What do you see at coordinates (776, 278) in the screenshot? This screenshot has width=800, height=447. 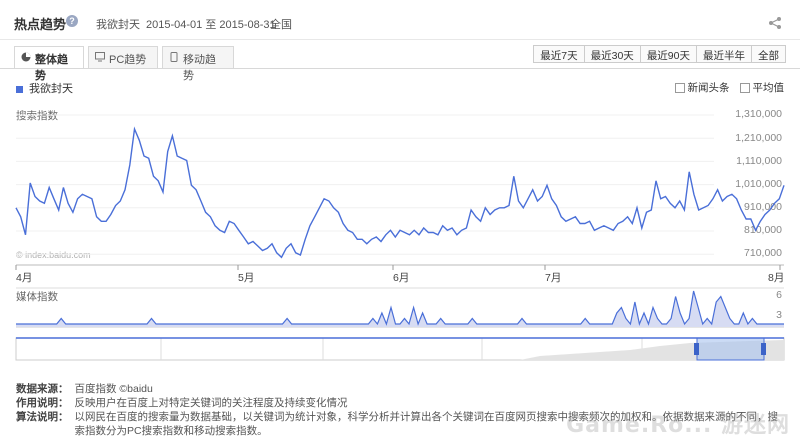 I see `x-tick-label: 8月` at bounding box center [776, 278].